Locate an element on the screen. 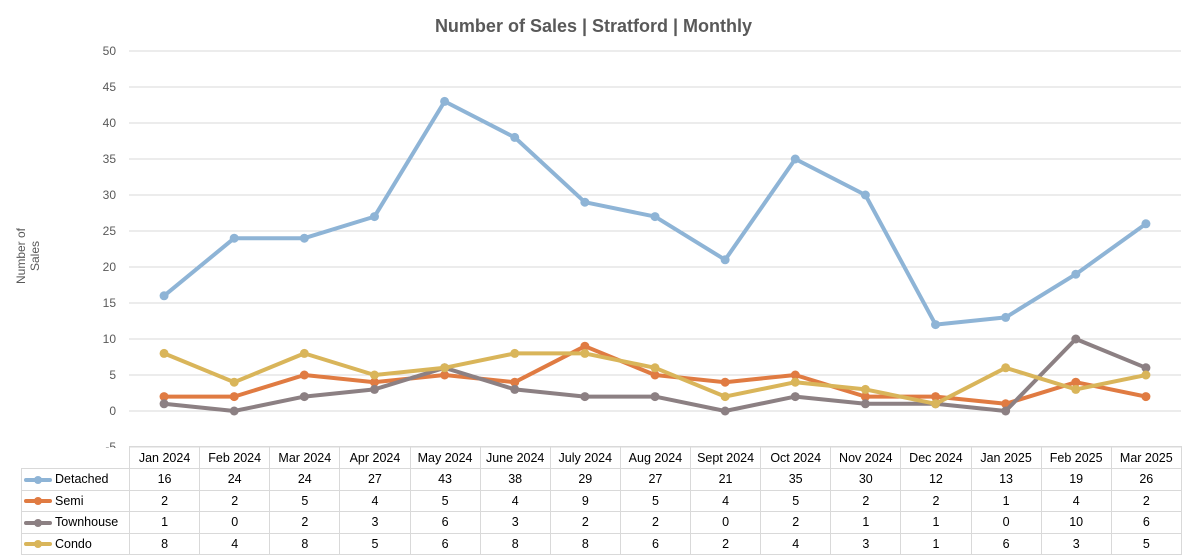  data-label: 35 is located at coordinates (796, 479).